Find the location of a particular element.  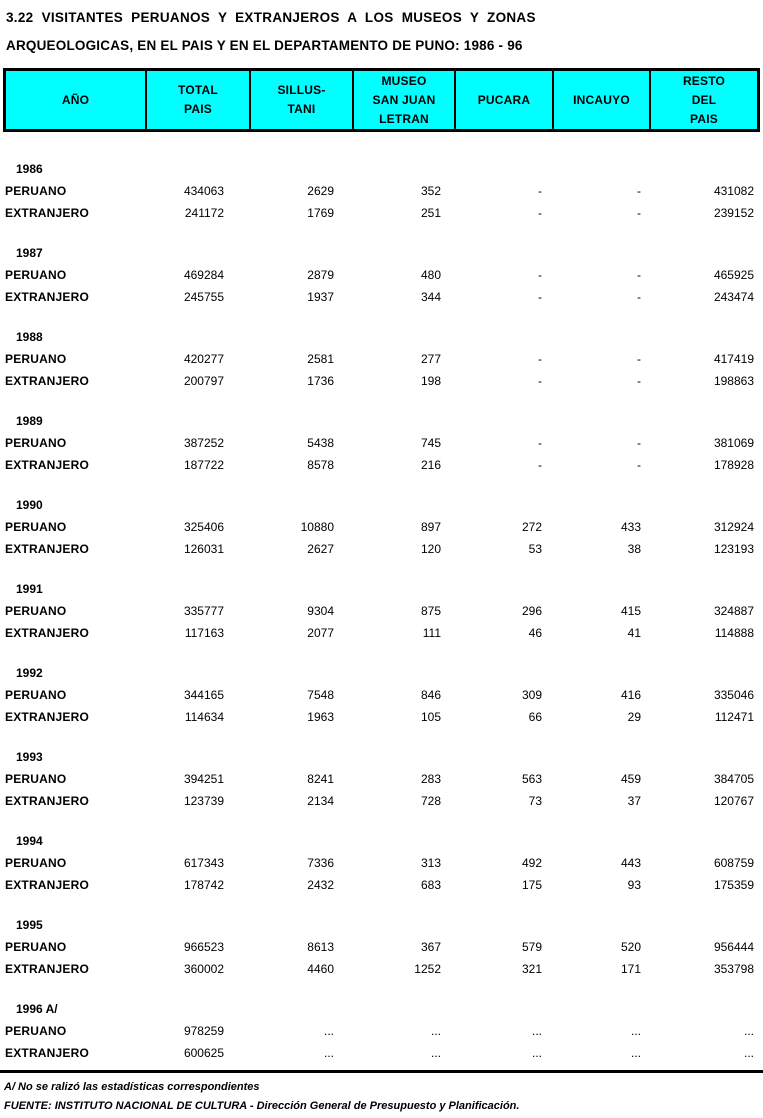

cell-sillustani: 8241 is located at coordinates (320, 779).